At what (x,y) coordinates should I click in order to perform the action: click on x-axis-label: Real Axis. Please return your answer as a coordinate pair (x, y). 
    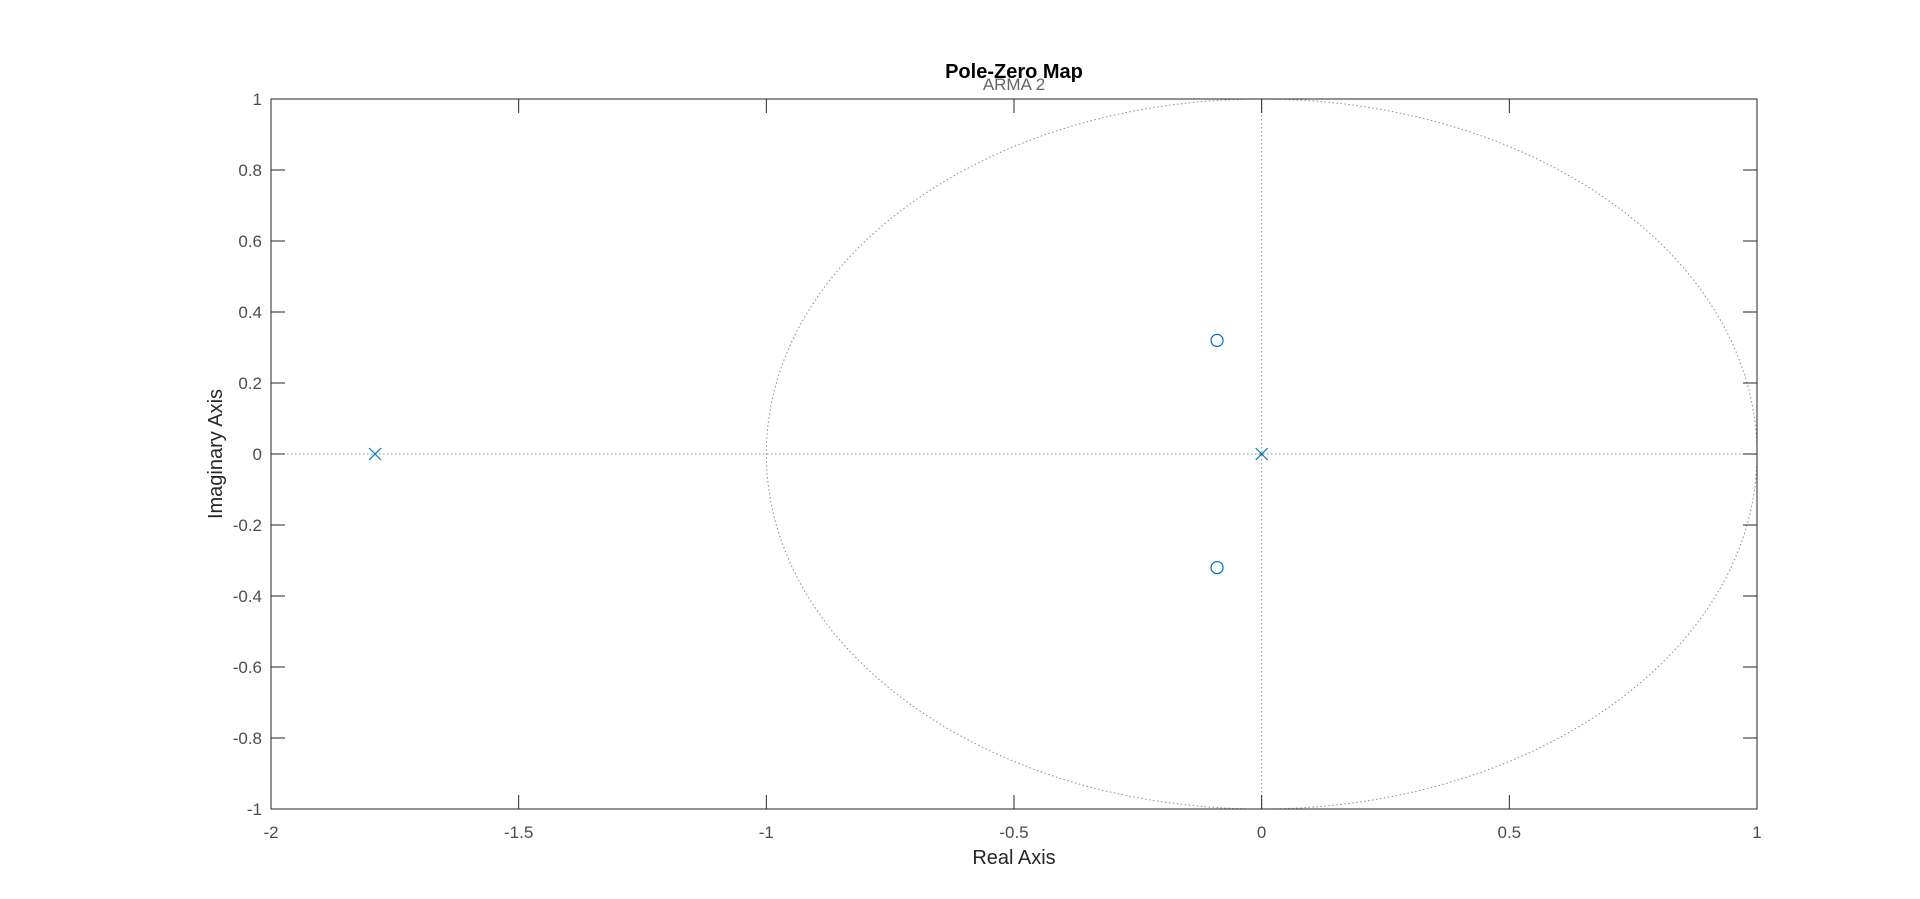
    Looking at the image, I should click on (1013, 858).